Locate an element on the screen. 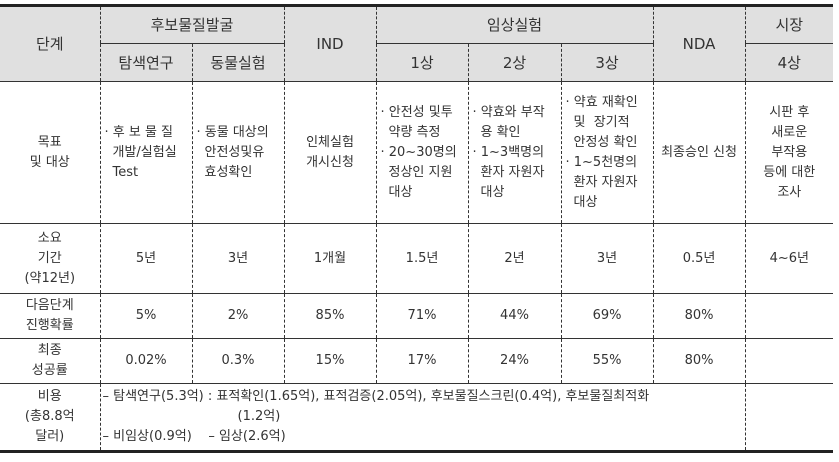  cost-line: – 비임상(0.9억) – 임상(2.6억) is located at coordinates (194, 436).